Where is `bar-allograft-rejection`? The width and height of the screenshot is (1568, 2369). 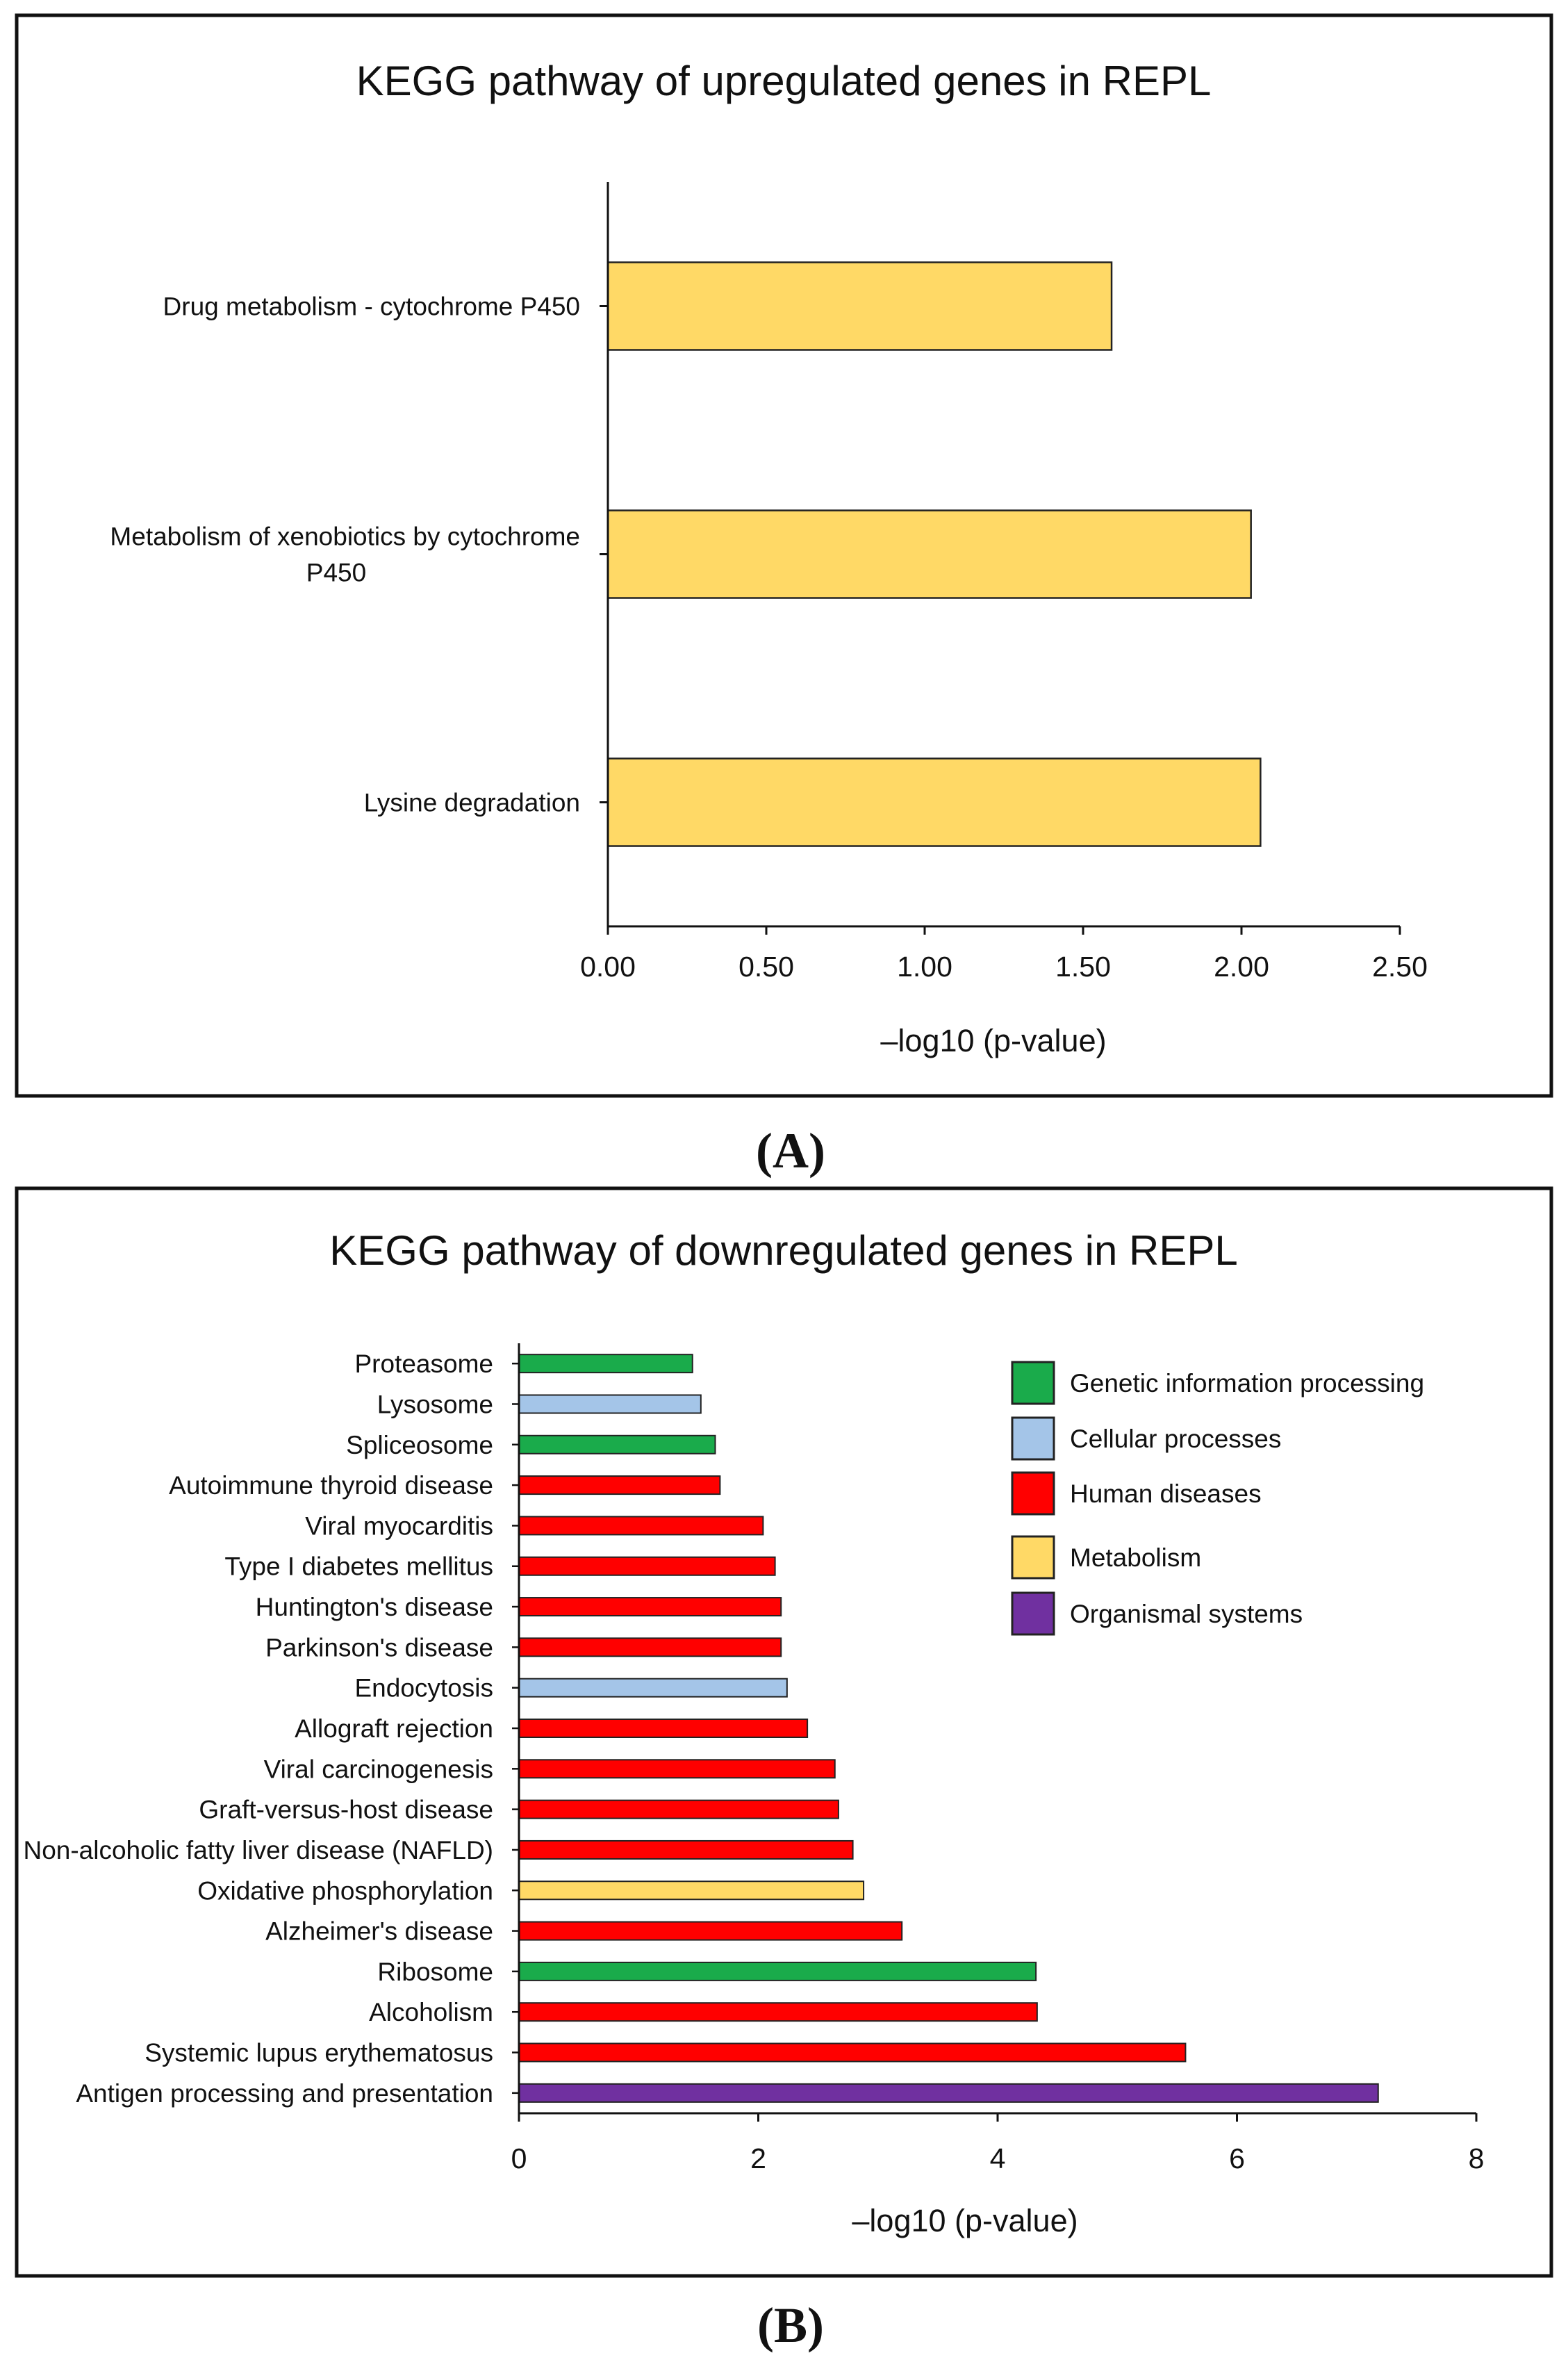
bar-allograft-rejection is located at coordinates (663, 1728).